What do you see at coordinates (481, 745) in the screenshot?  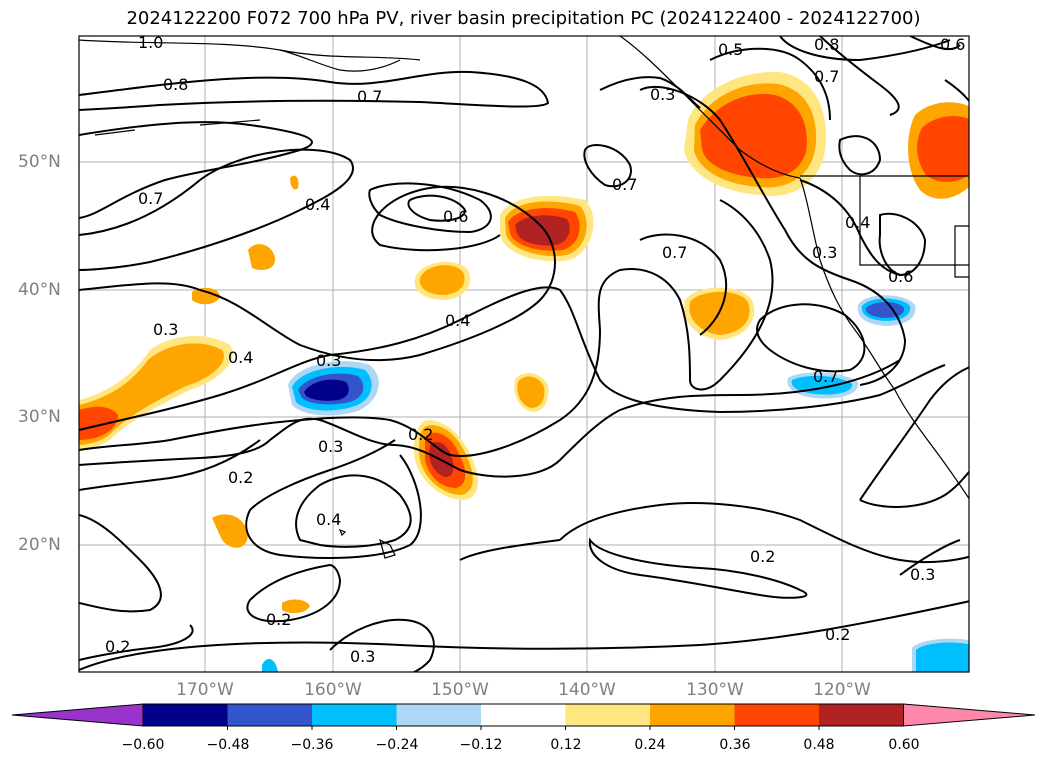 I see `colorbar-tick: −0.12` at bounding box center [481, 745].